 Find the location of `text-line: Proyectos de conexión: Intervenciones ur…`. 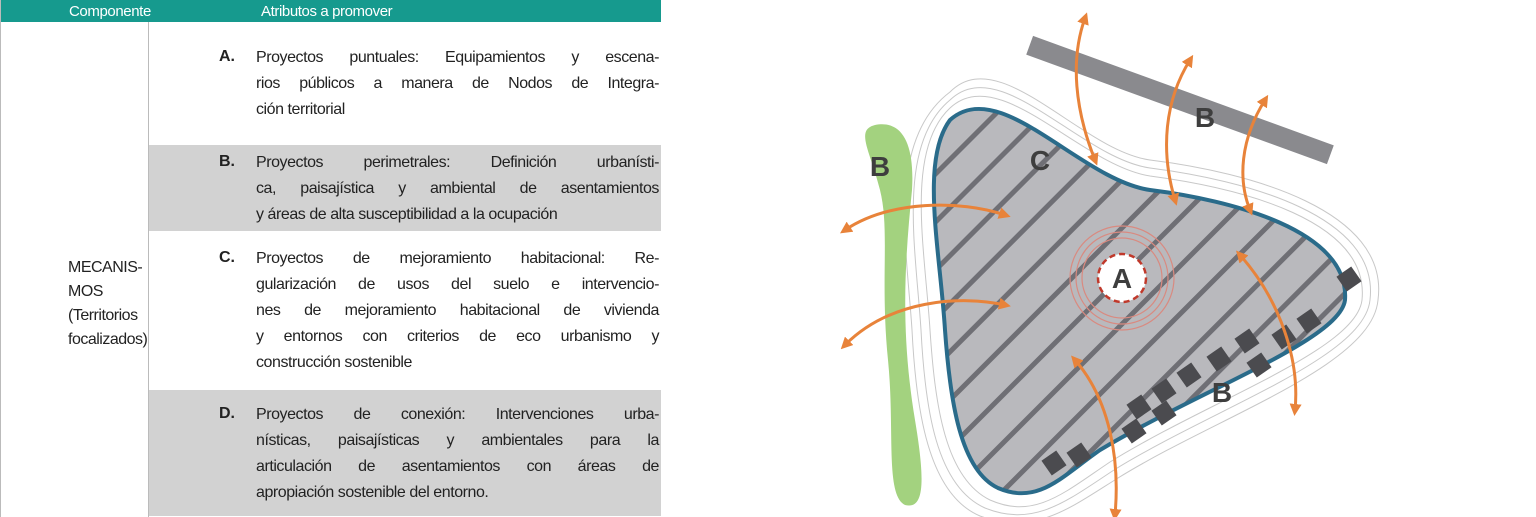

text-line: Proyectos de conexión: Intervenciones ur… is located at coordinates (457, 414).